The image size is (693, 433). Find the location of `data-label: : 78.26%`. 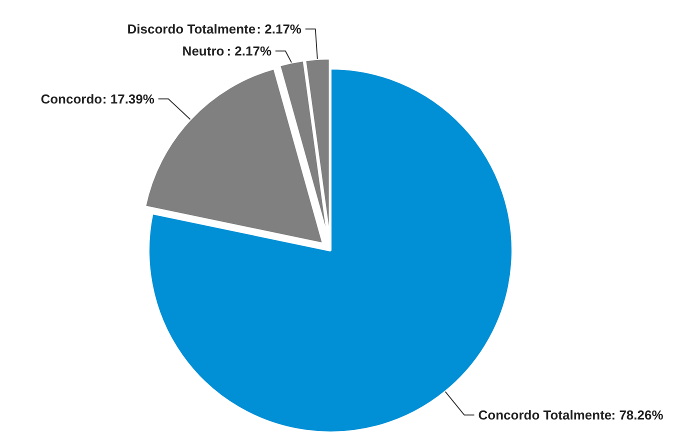

data-label: : 78.26% is located at coordinates (637, 414).